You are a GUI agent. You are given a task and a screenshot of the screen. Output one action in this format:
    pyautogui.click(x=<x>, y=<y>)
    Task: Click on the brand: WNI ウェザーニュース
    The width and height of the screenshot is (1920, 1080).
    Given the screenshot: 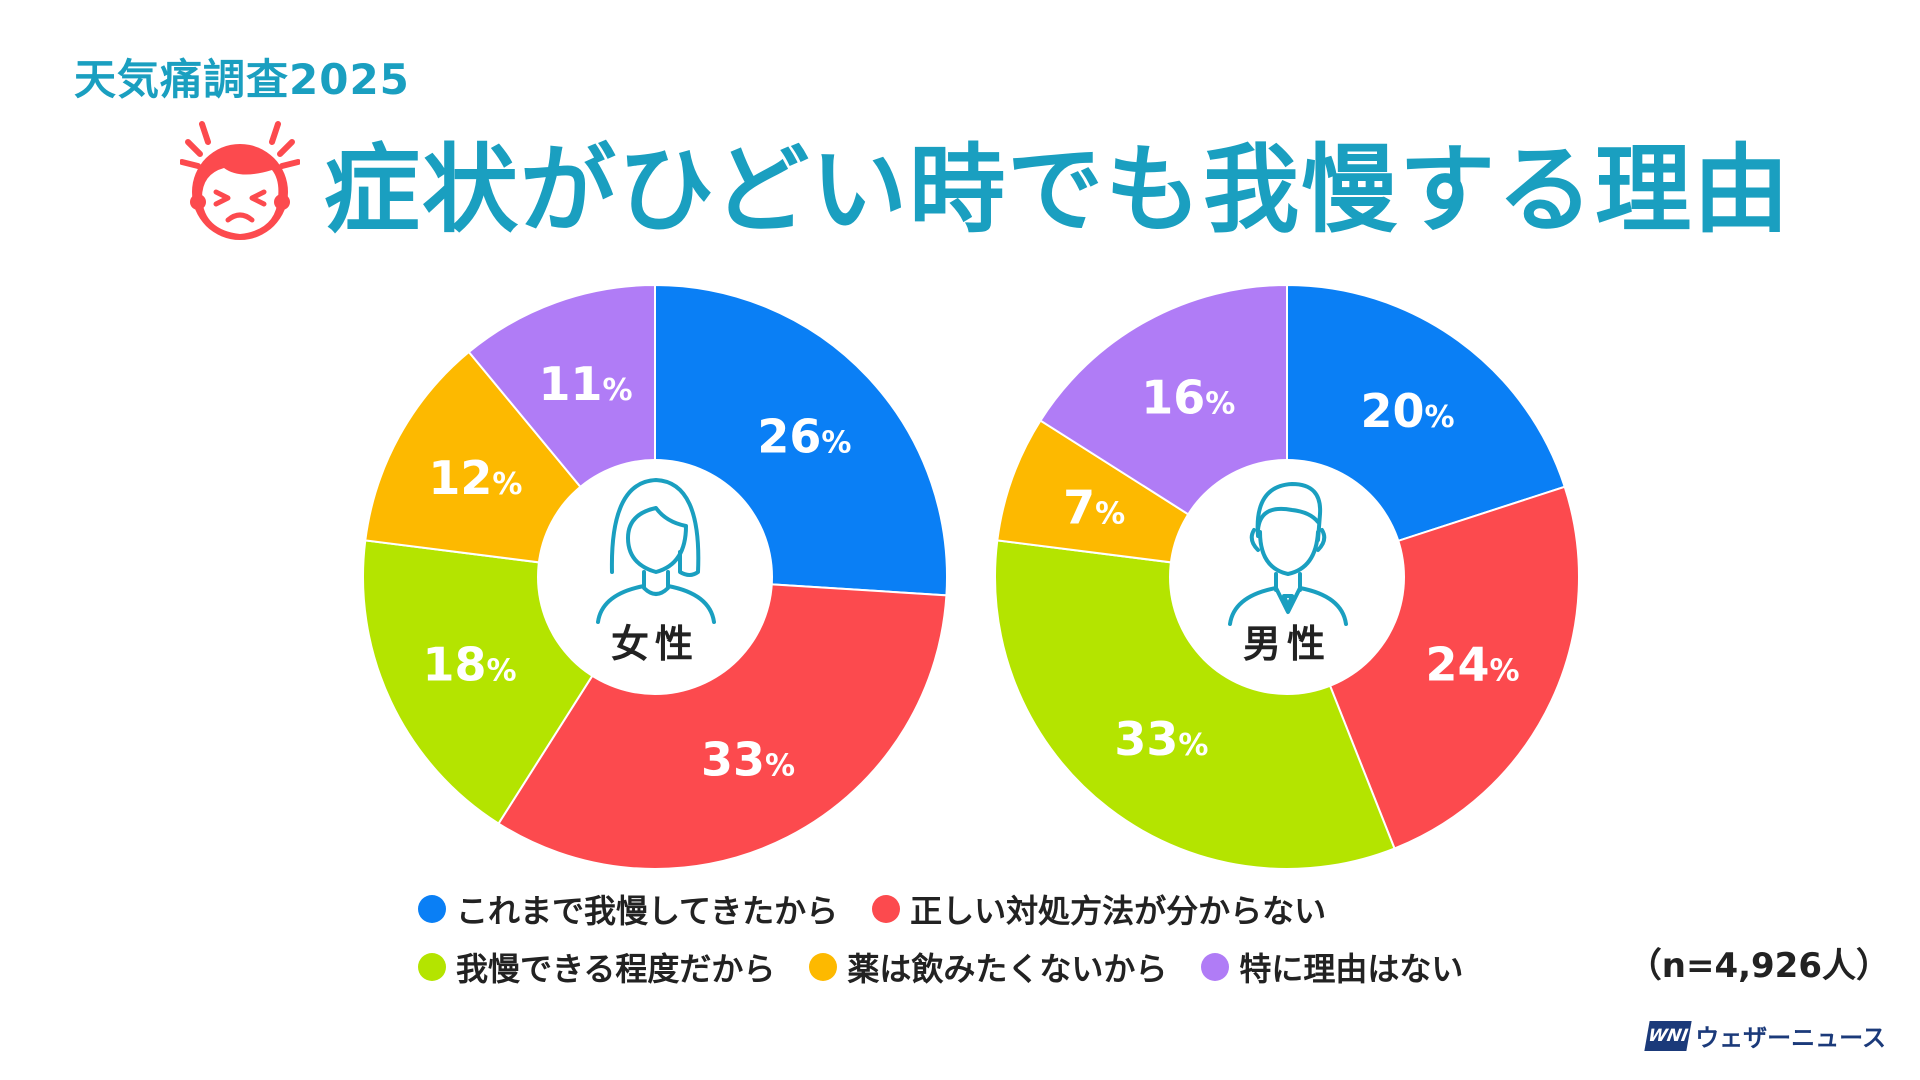 What is the action you would take?
    pyautogui.click(x=1765, y=1035)
    